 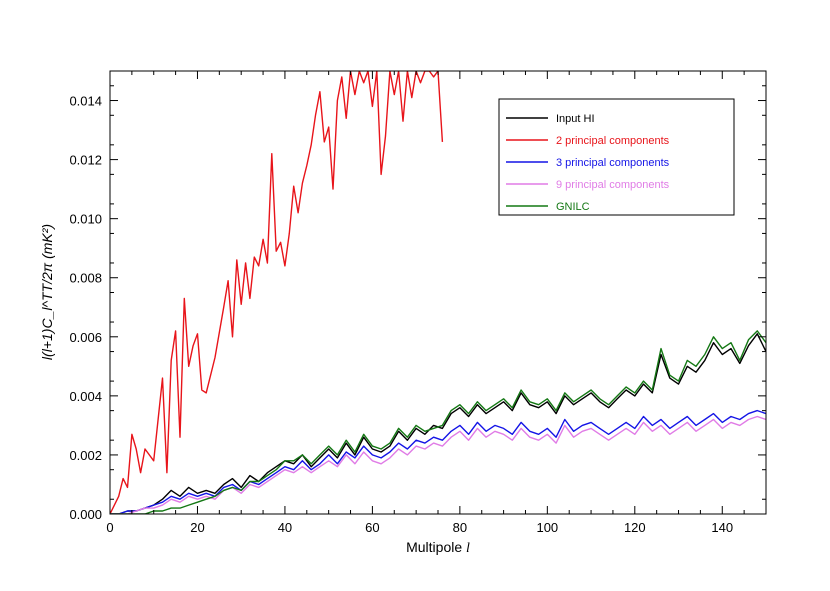 I want to click on series-line-9-principal-components, so click(x=438, y=464).